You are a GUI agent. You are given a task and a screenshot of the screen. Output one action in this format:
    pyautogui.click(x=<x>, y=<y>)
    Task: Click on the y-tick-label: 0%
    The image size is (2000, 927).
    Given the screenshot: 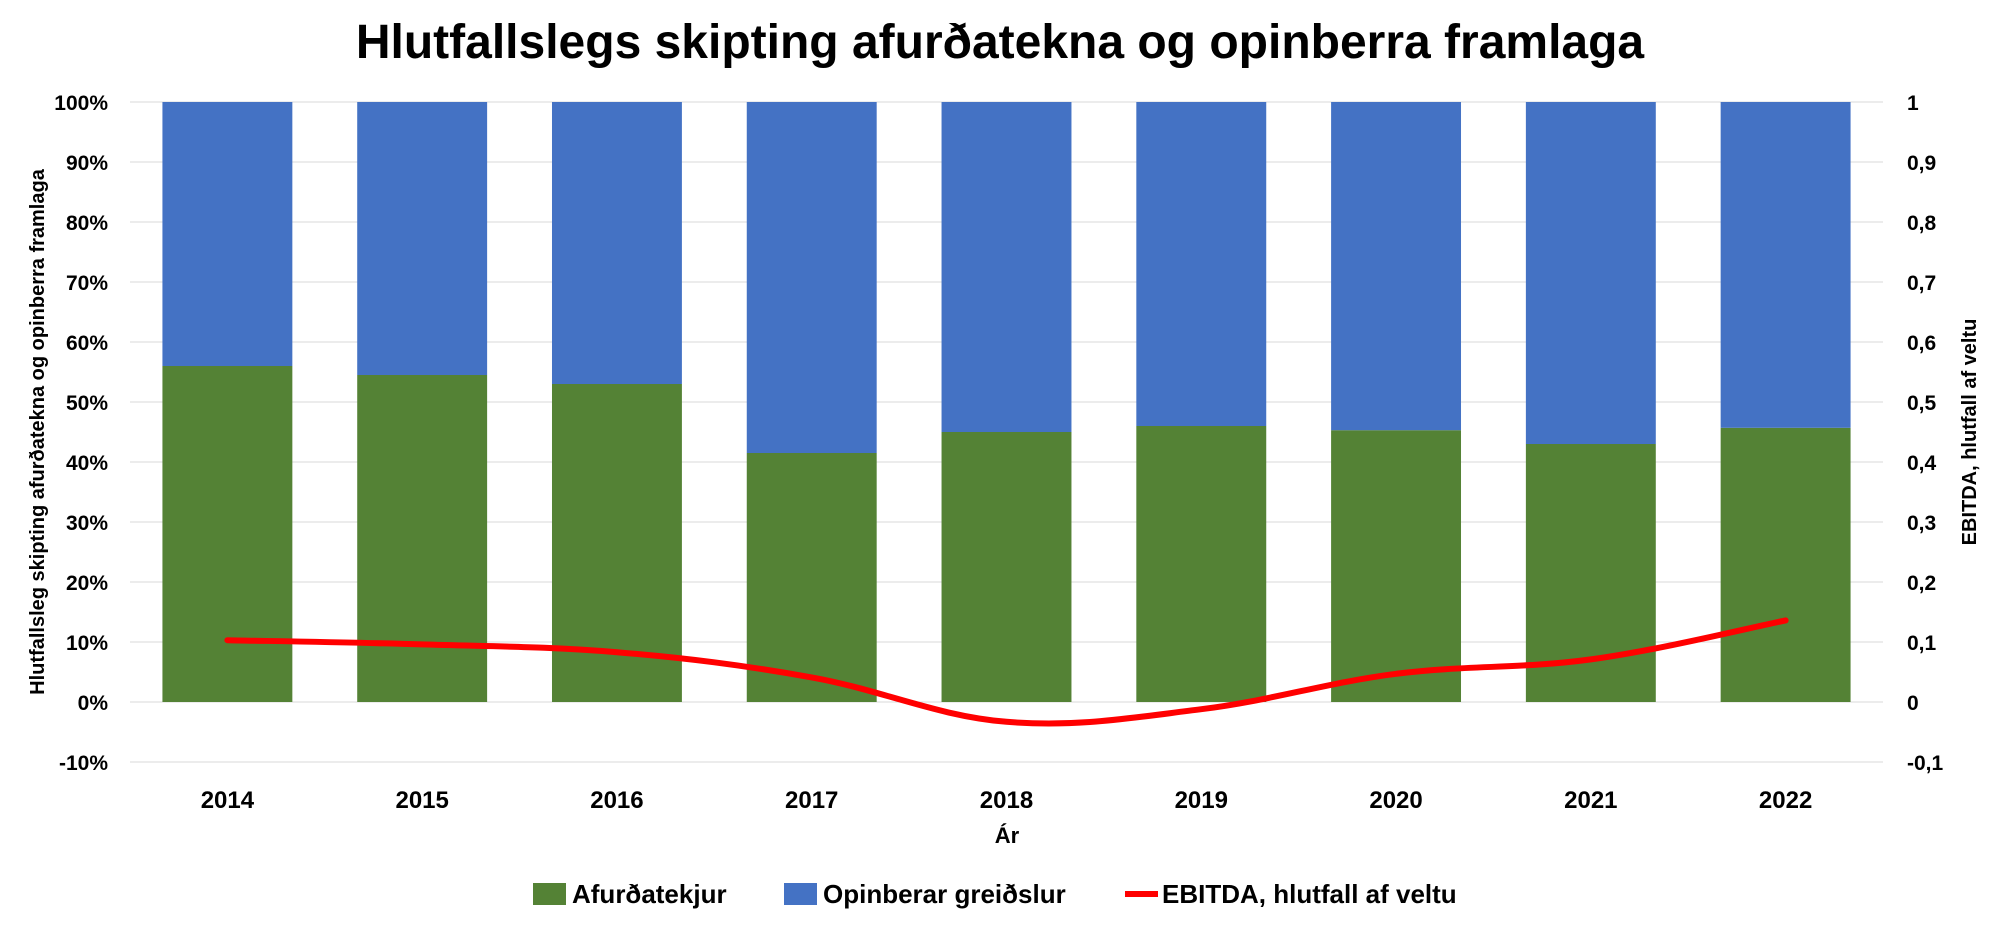 What is the action you would take?
    pyautogui.click(x=93, y=703)
    